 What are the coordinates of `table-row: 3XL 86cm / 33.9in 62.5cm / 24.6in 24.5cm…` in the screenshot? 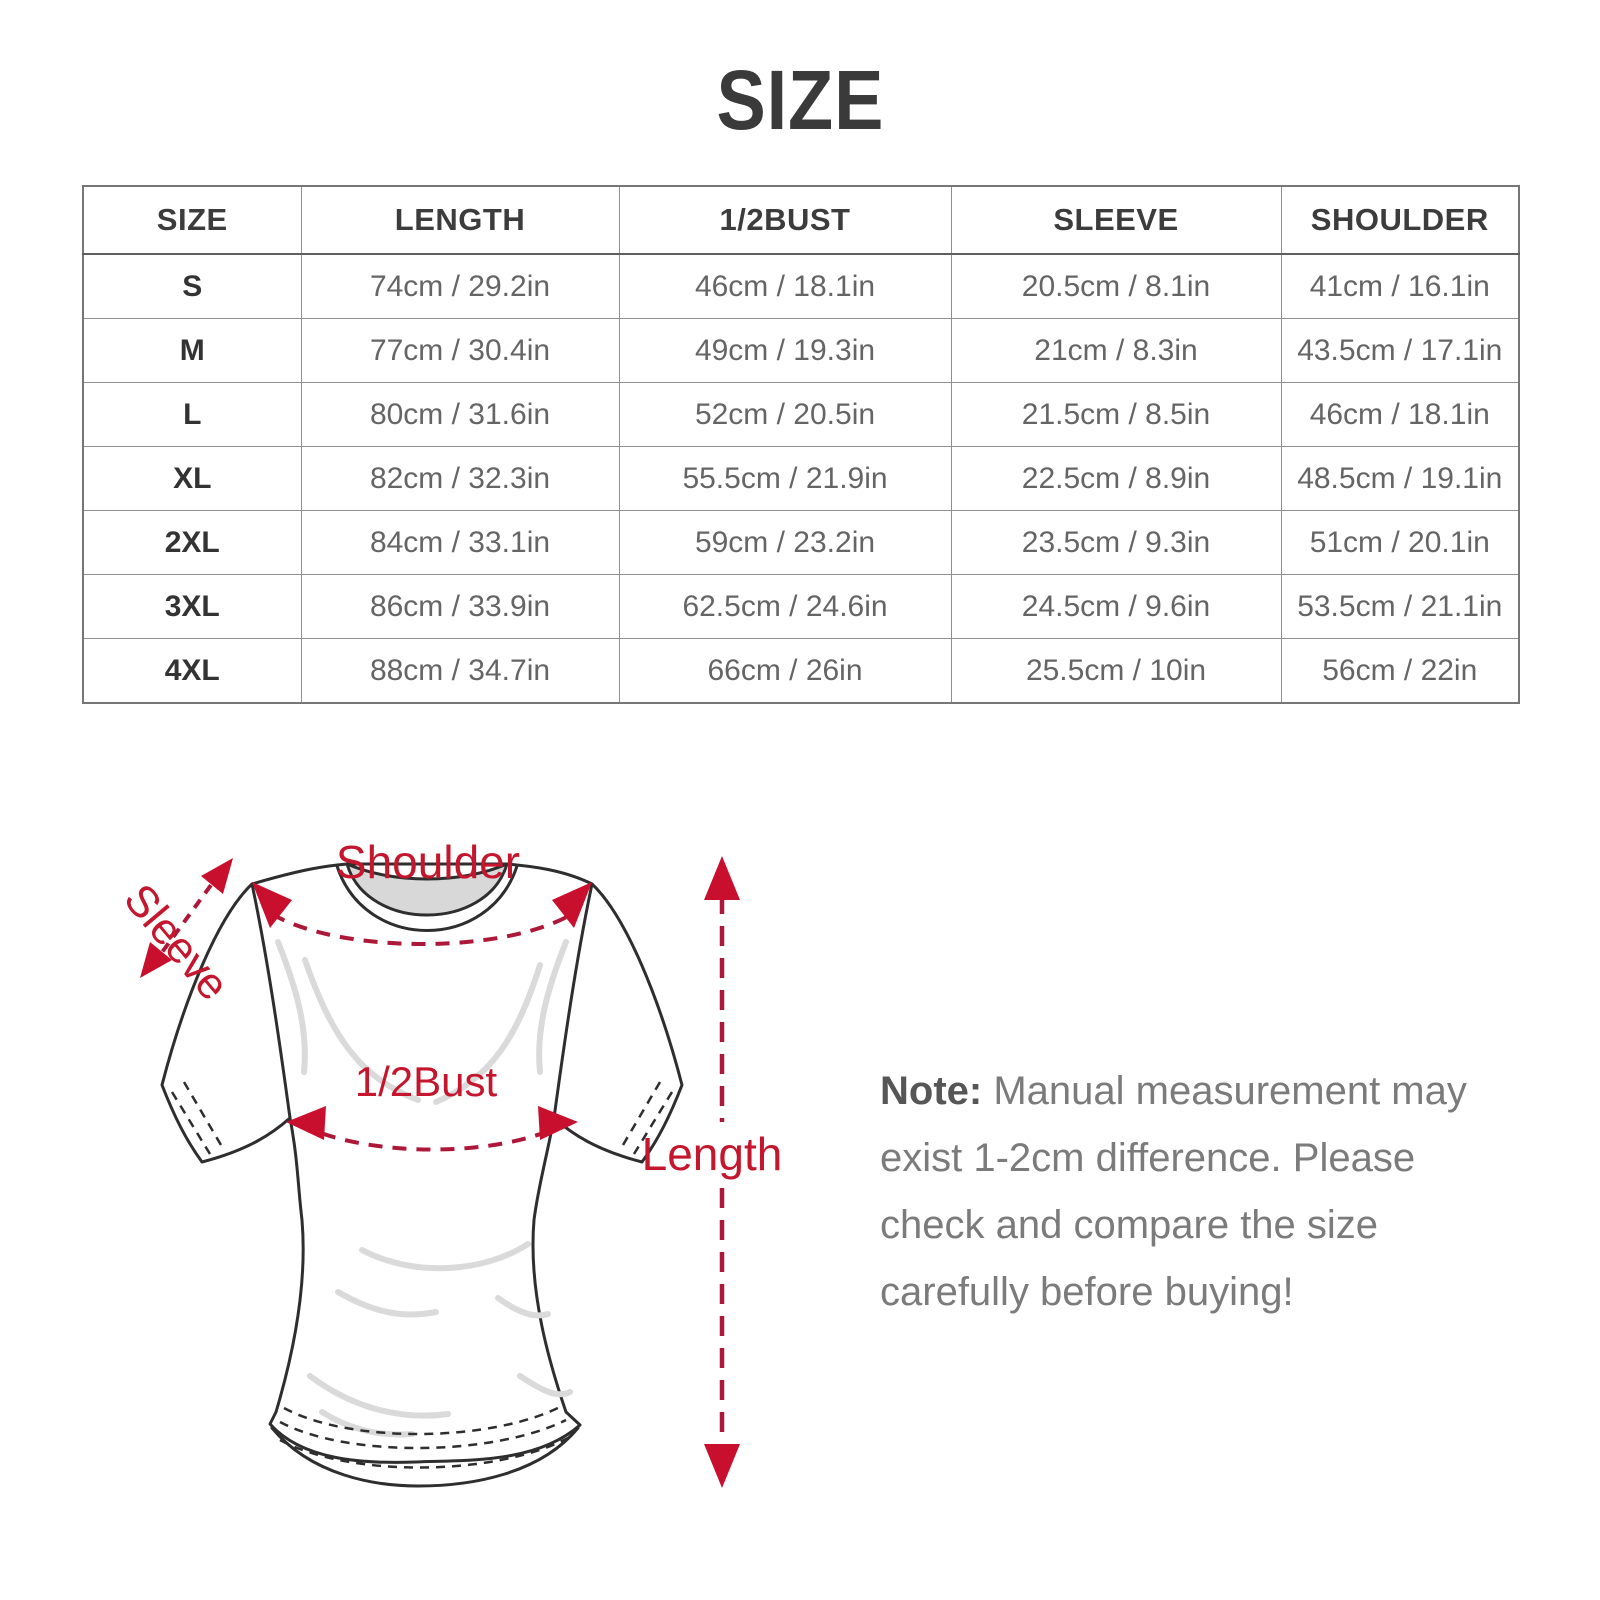 It's located at (801, 606).